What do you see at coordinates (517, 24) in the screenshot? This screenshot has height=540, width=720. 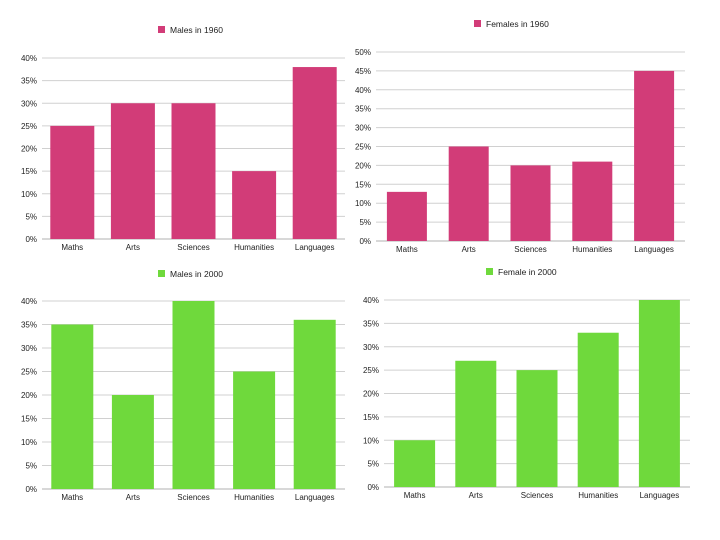 I see `legend-label: Females in 1960` at bounding box center [517, 24].